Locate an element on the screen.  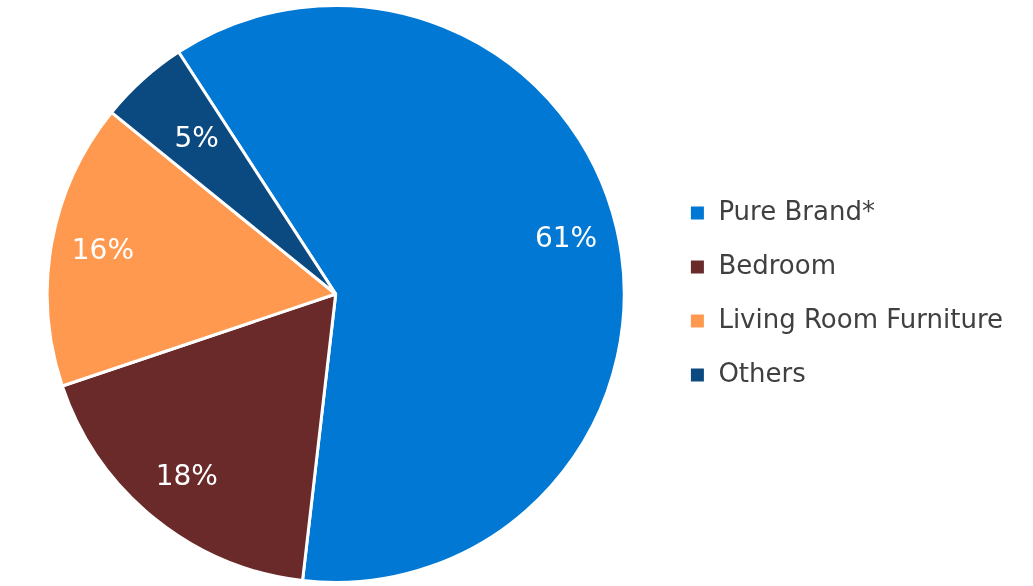
data-label: 16% is located at coordinates (102, 250).